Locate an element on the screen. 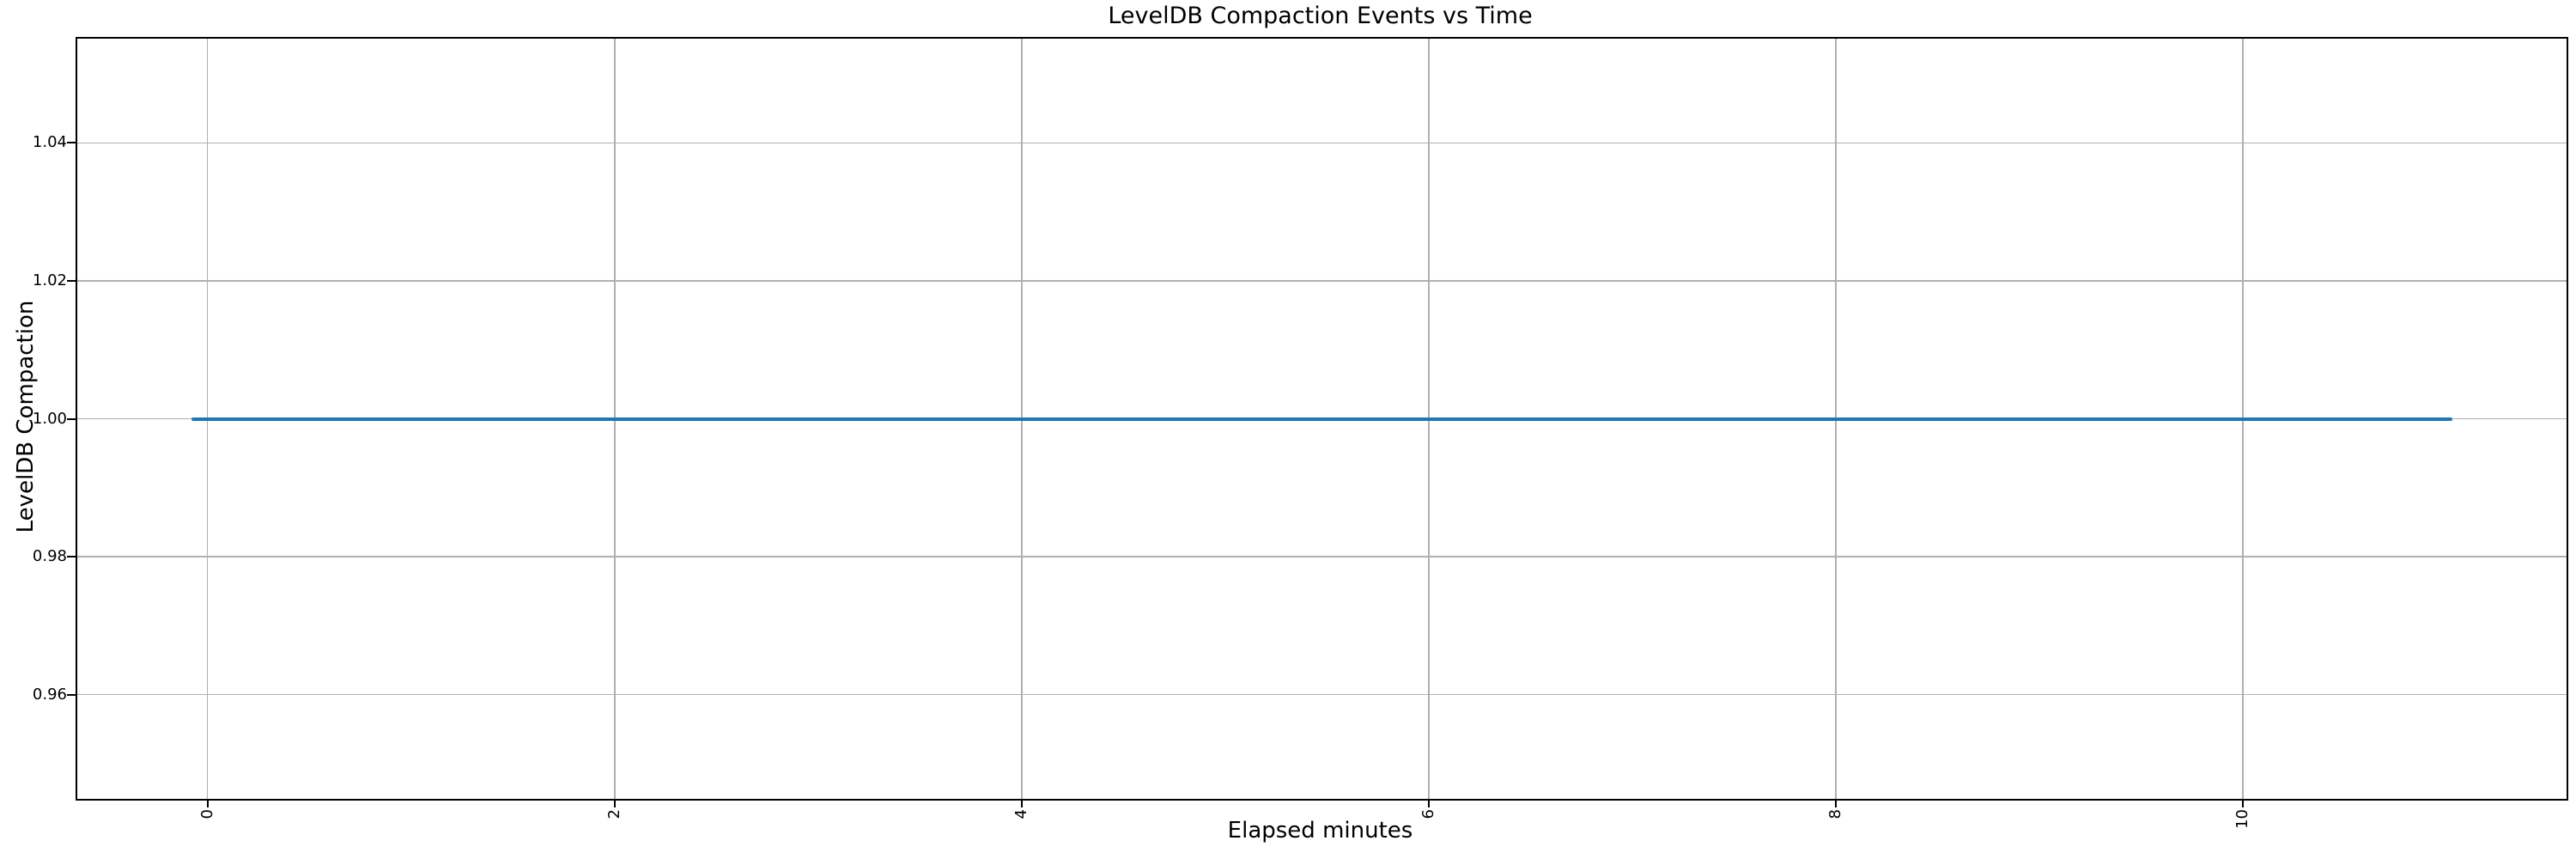 The image size is (2576, 859). y-tick-label: 1.04 is located at coordinates (49, 142).